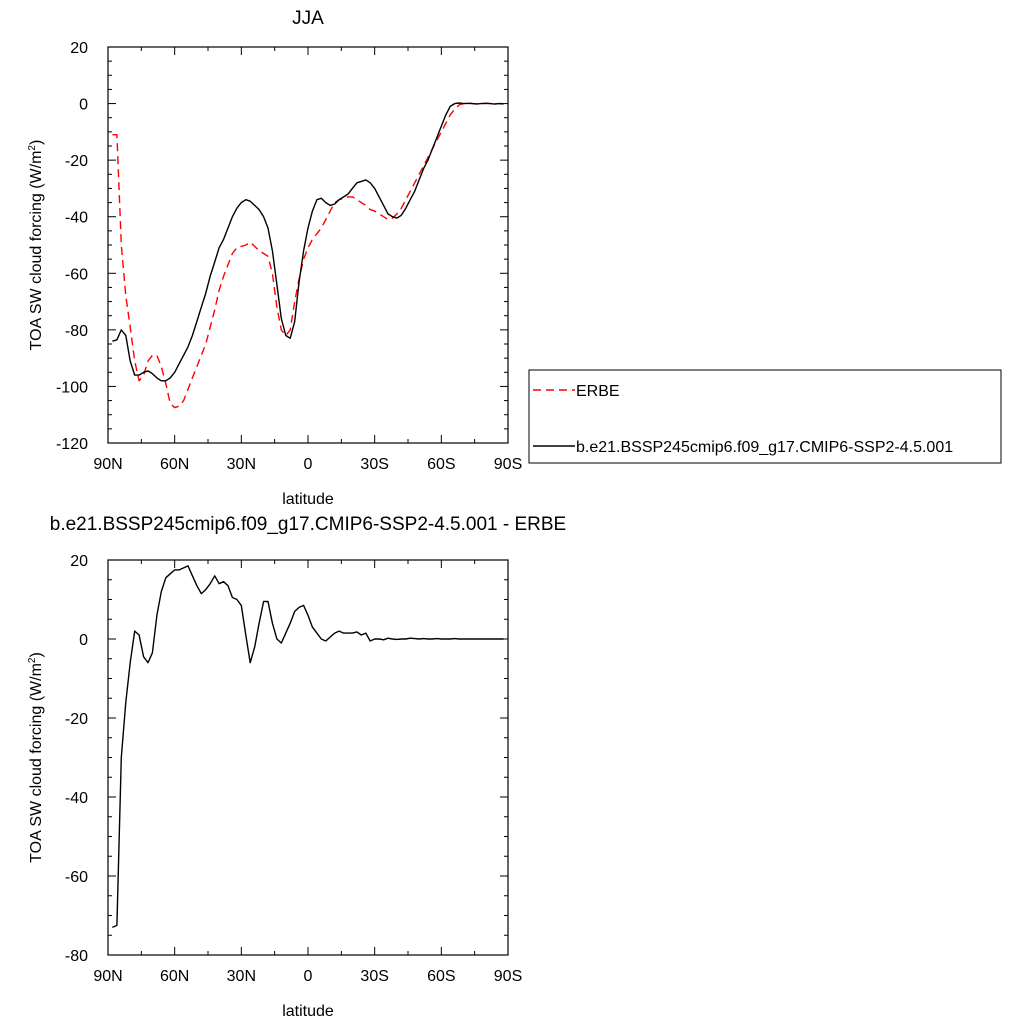 This screenshot has width=1024, height=1024. What do you see at coordinates (308, 18) in the screenshot?
I see `chart-title: JJA` at bounding box center [308, 18].